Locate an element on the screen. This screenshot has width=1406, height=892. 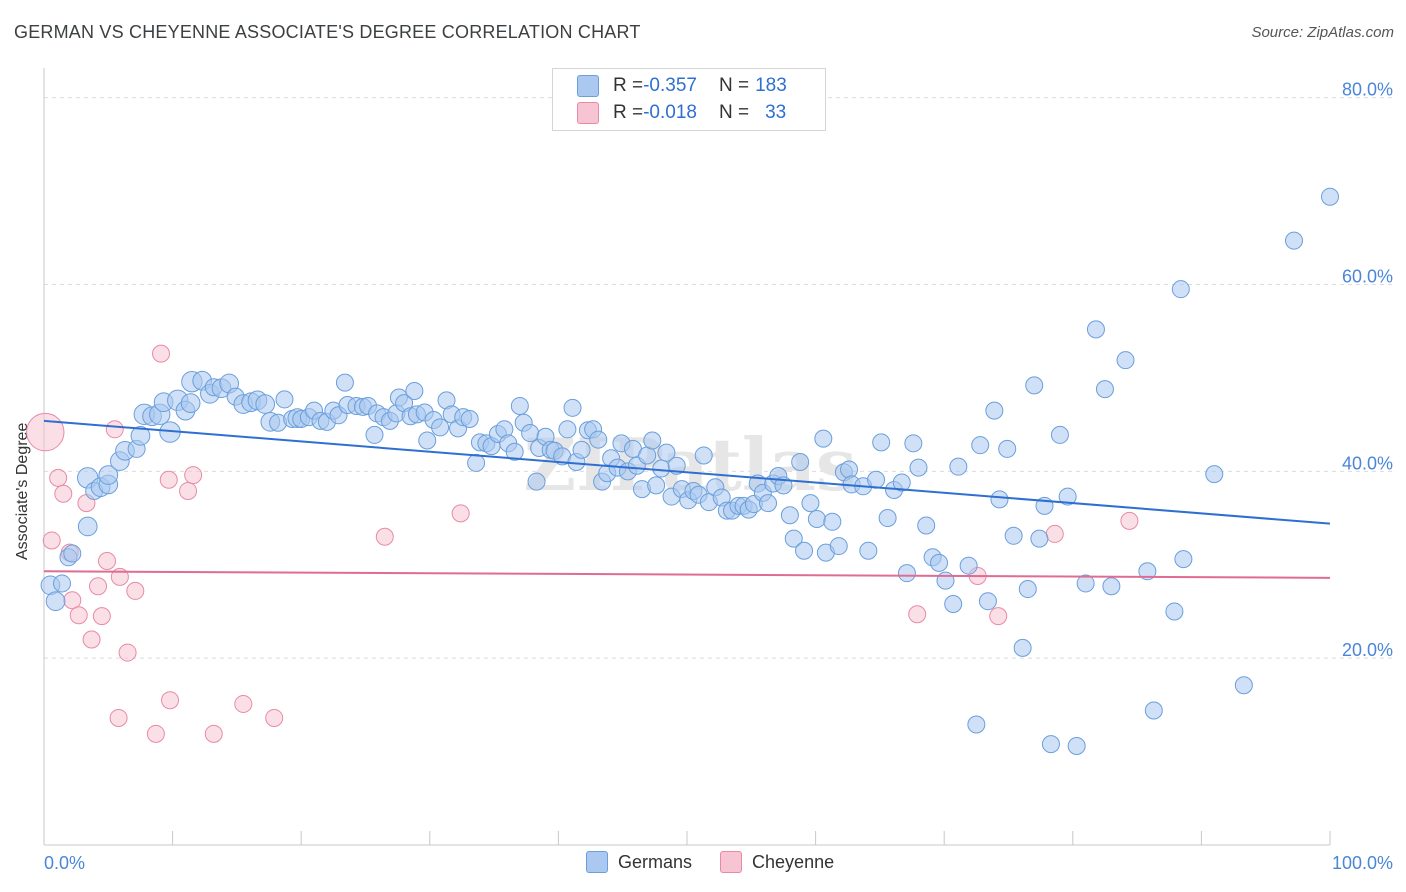
stats-row-cheyenne: R = -0.018 N = 33 is located at coordinates (681, 113).